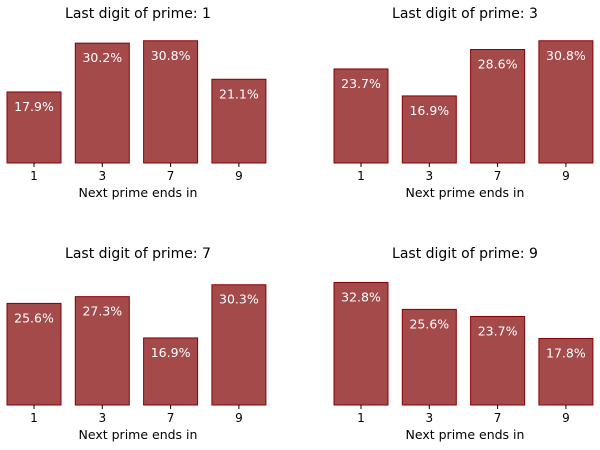 The height and width of the screenshot is (450, 600). Describe the element at coordinates (138, 14) in the screenshot. I see `chart-title: Last digit of prime: 1` at that location.